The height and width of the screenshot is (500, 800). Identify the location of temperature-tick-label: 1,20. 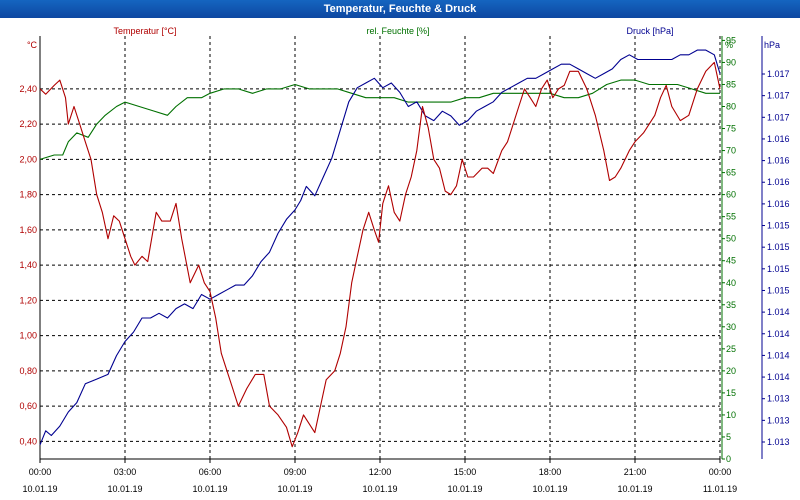
(28, 300).